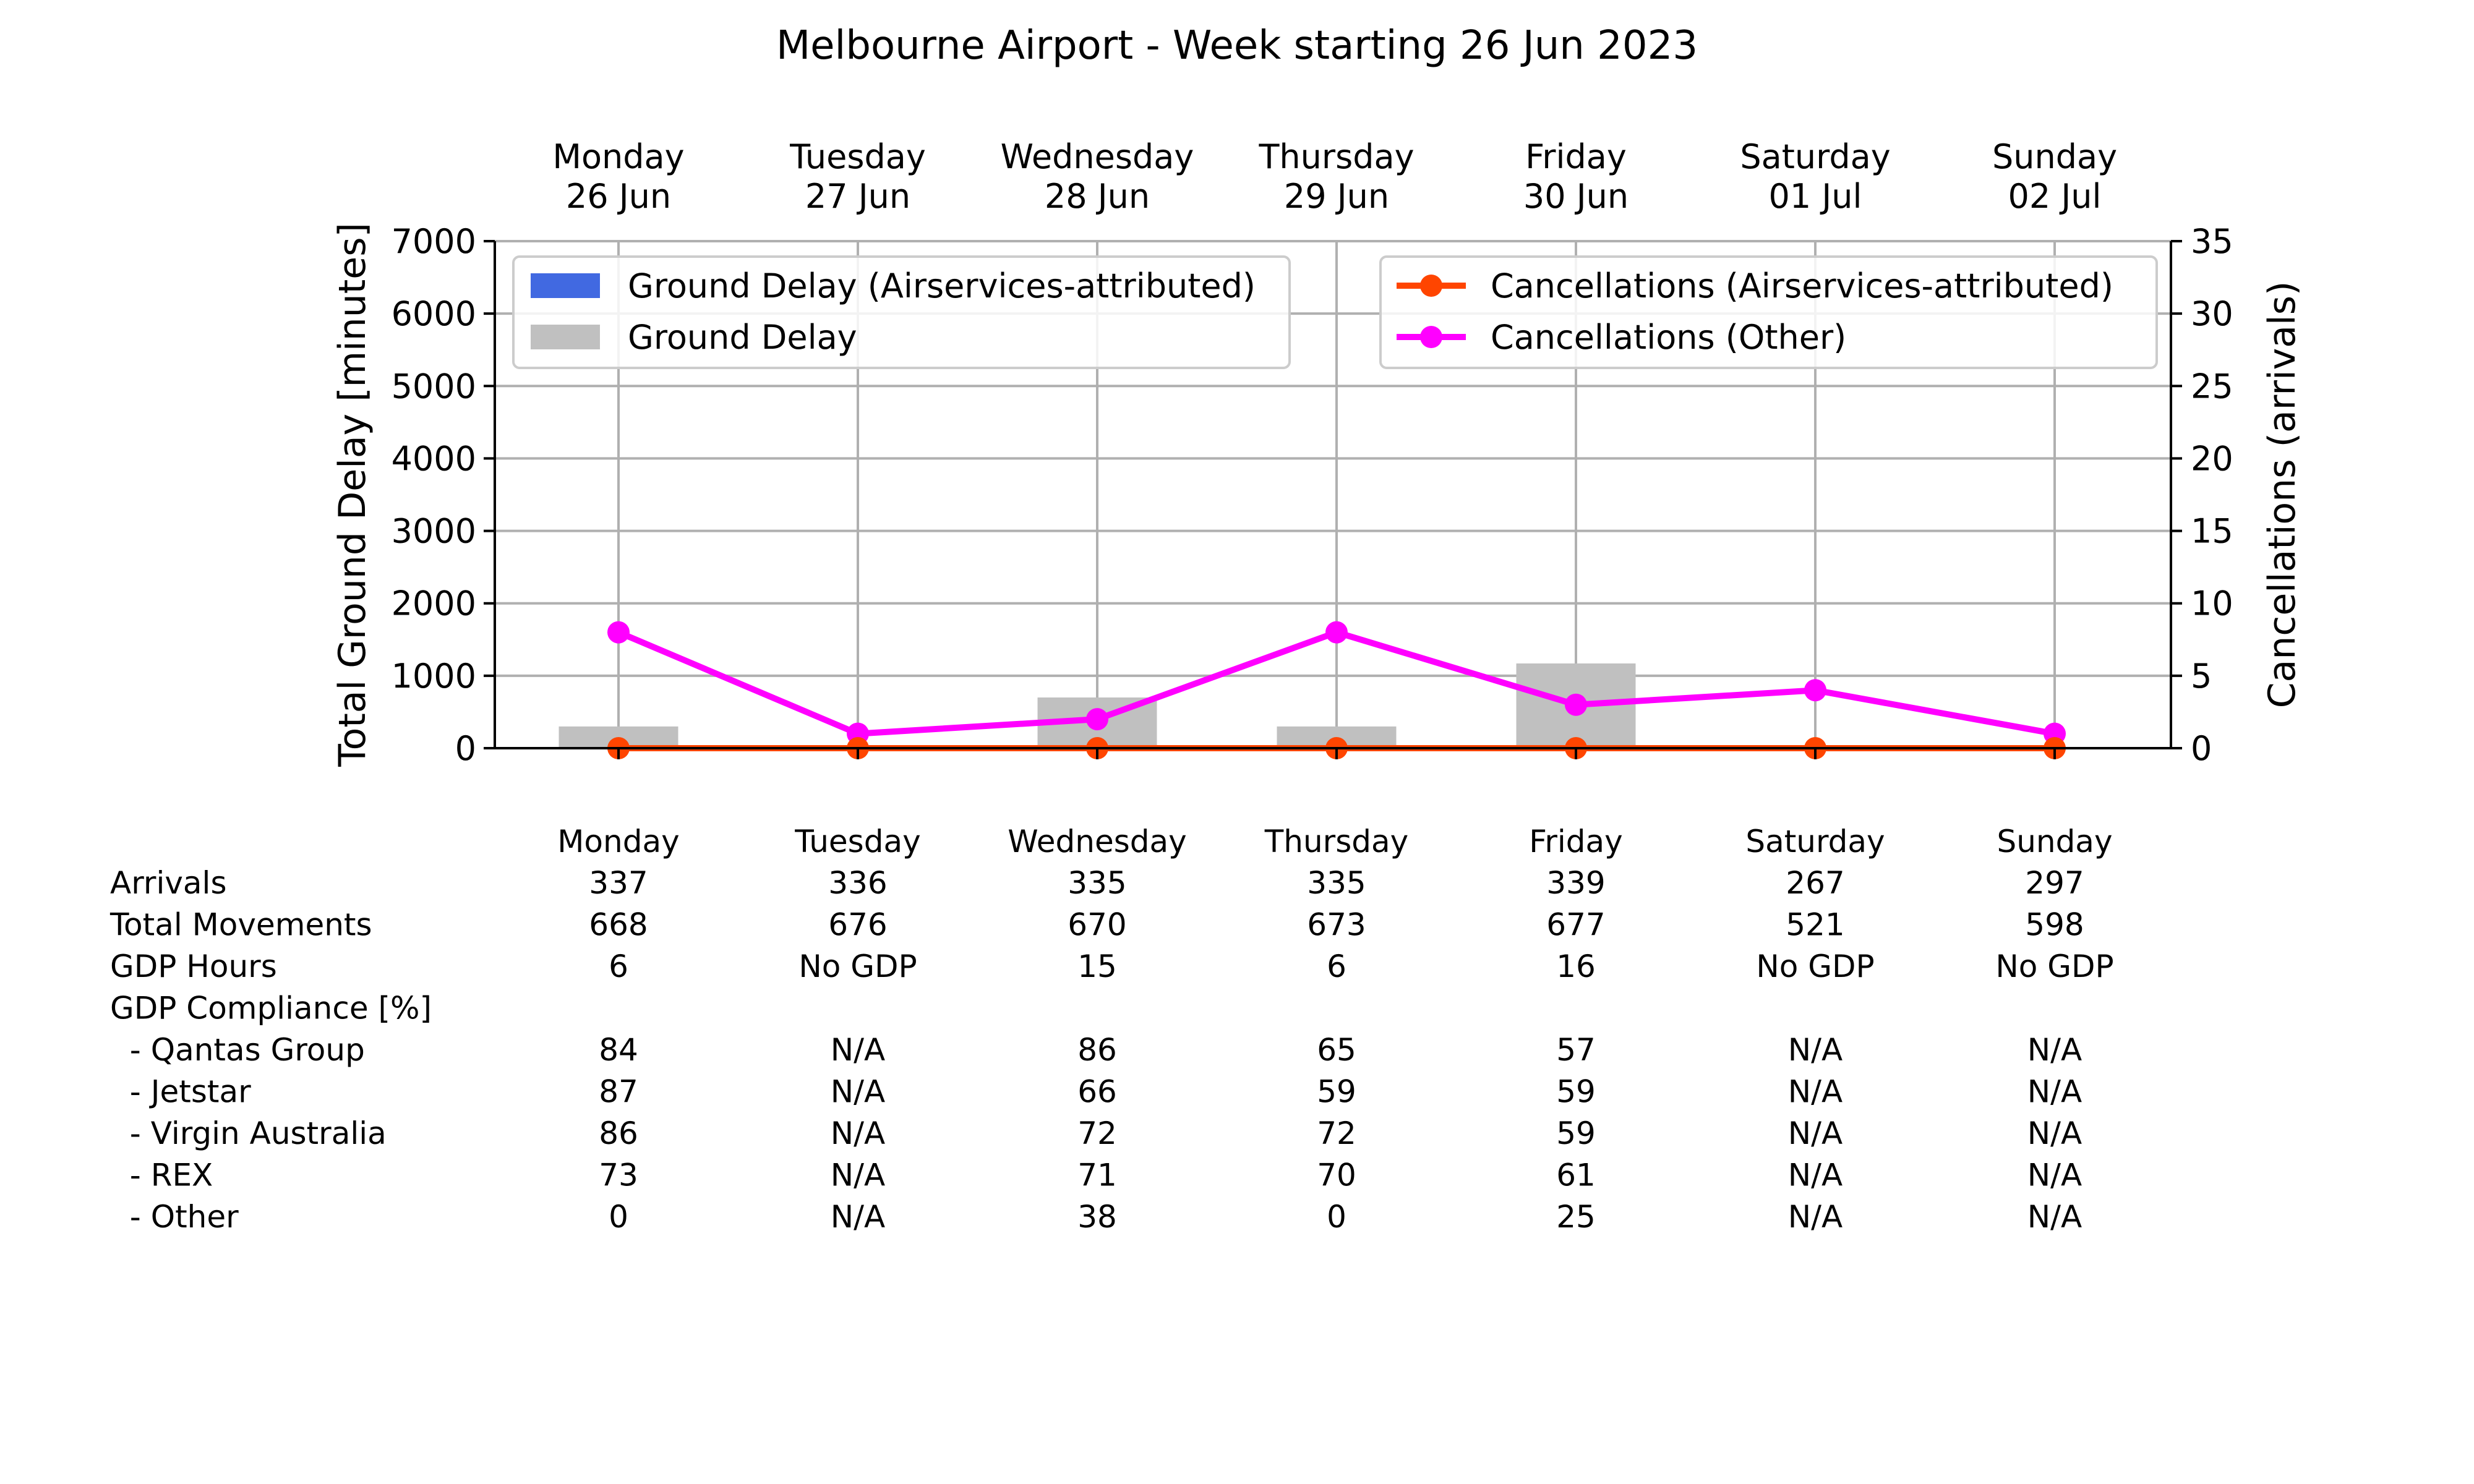 This screenshot has width=2474, height=1484. Describe the element at coordinates (1097, 1092) in the screenshot. I see `table-cell: 66` at that location.